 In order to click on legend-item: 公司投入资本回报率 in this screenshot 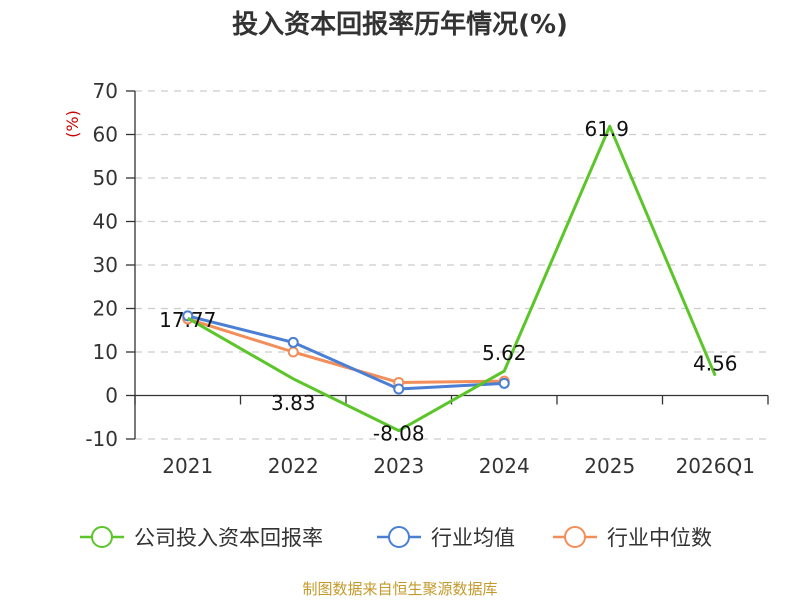, I will do `click(201, 538)`.